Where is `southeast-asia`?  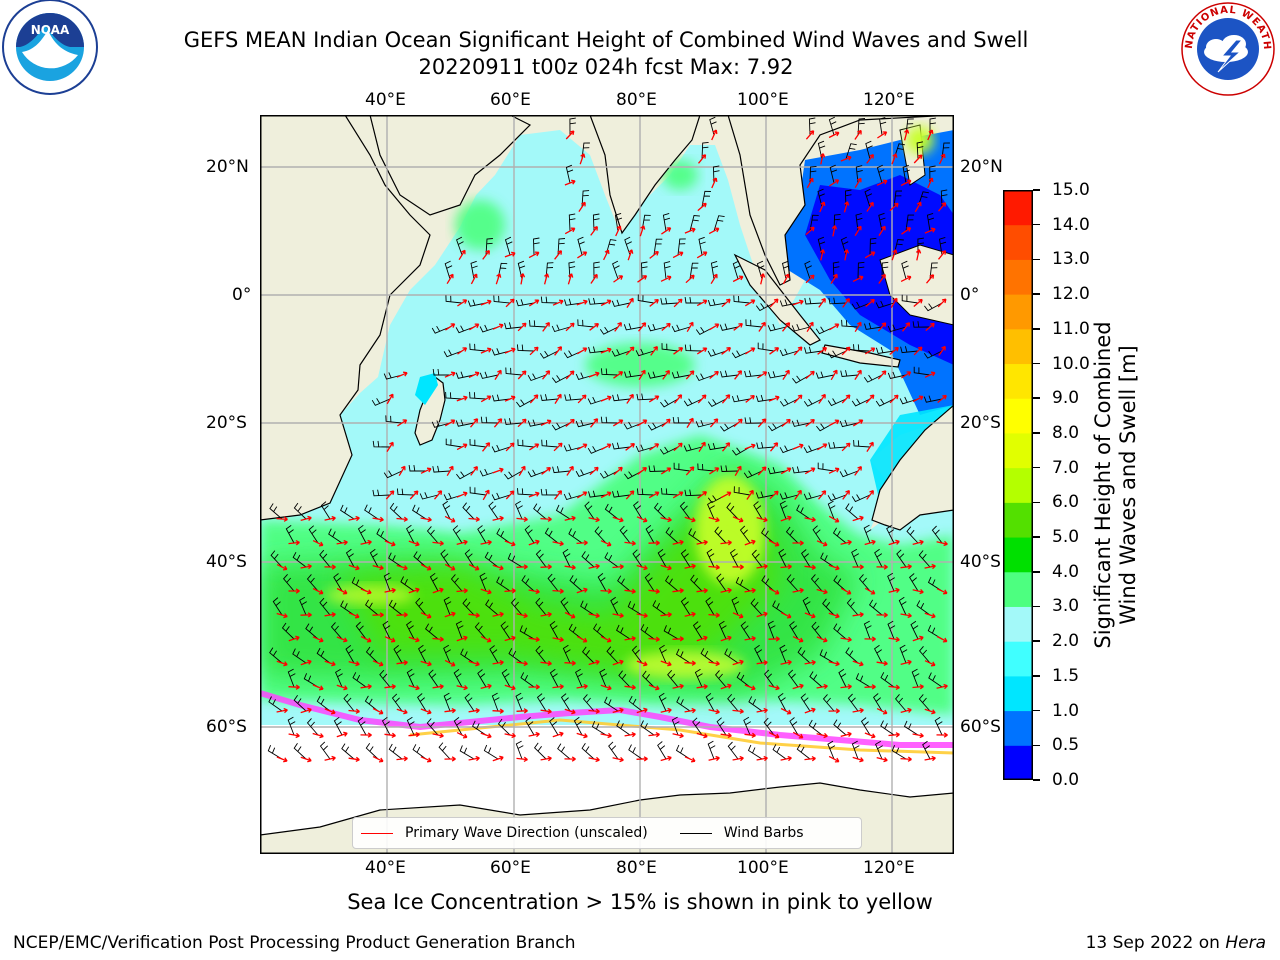
southeast-asia is located at coordinates (840, 200).